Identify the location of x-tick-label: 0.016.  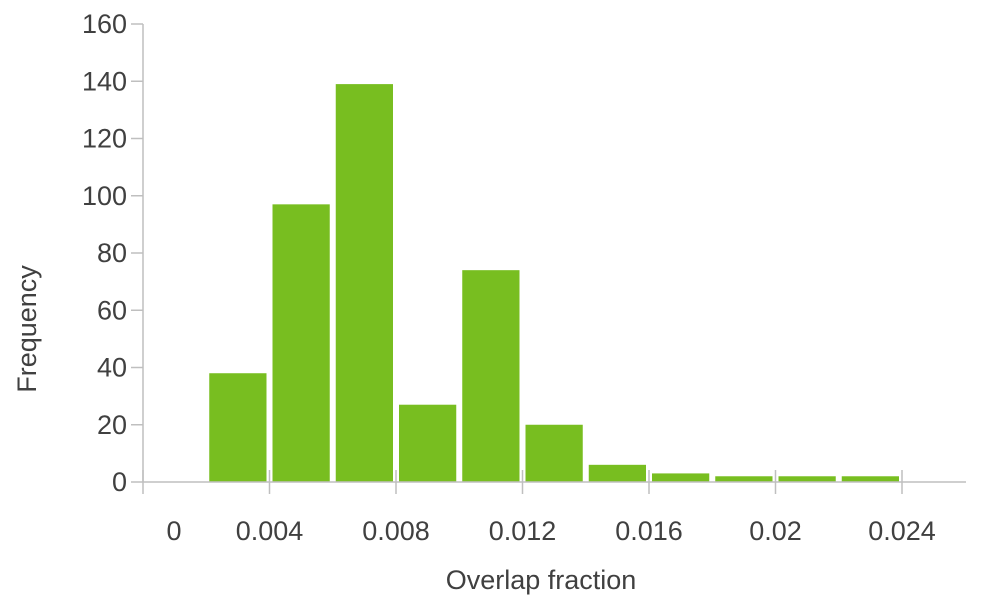
(649, 531).